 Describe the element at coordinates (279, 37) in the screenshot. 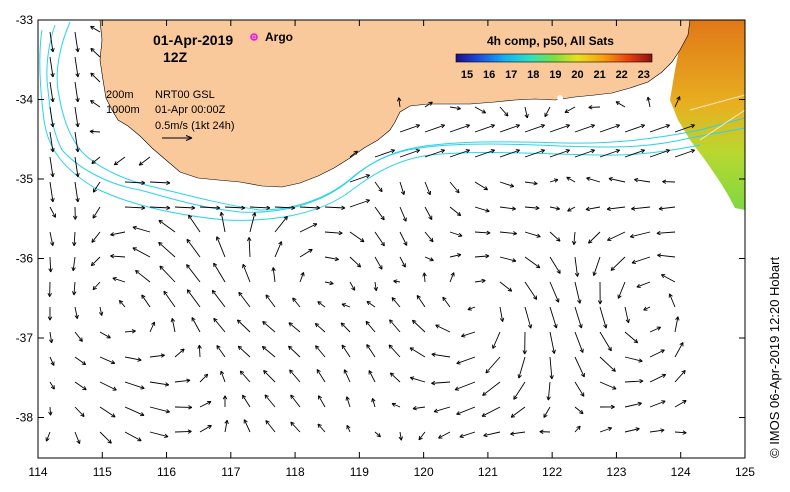

I see `argo-label: Argo` at that location.